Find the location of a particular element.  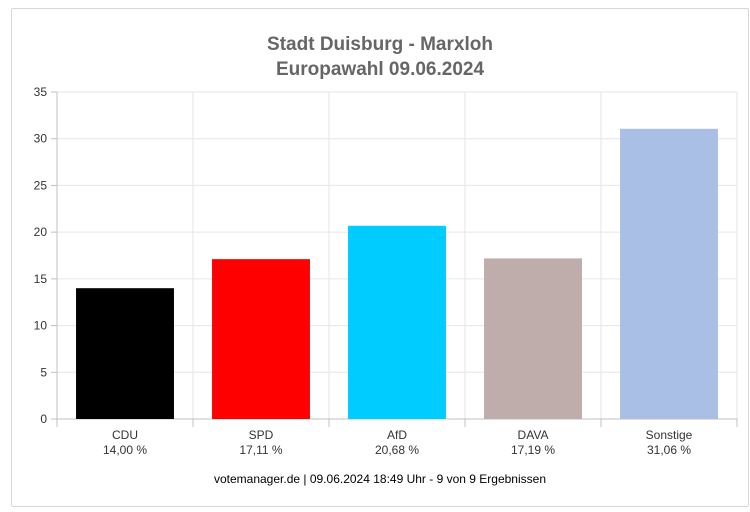

chart-title: Stadt Duisburg - Marxloh is located at coordinates (380, 44).